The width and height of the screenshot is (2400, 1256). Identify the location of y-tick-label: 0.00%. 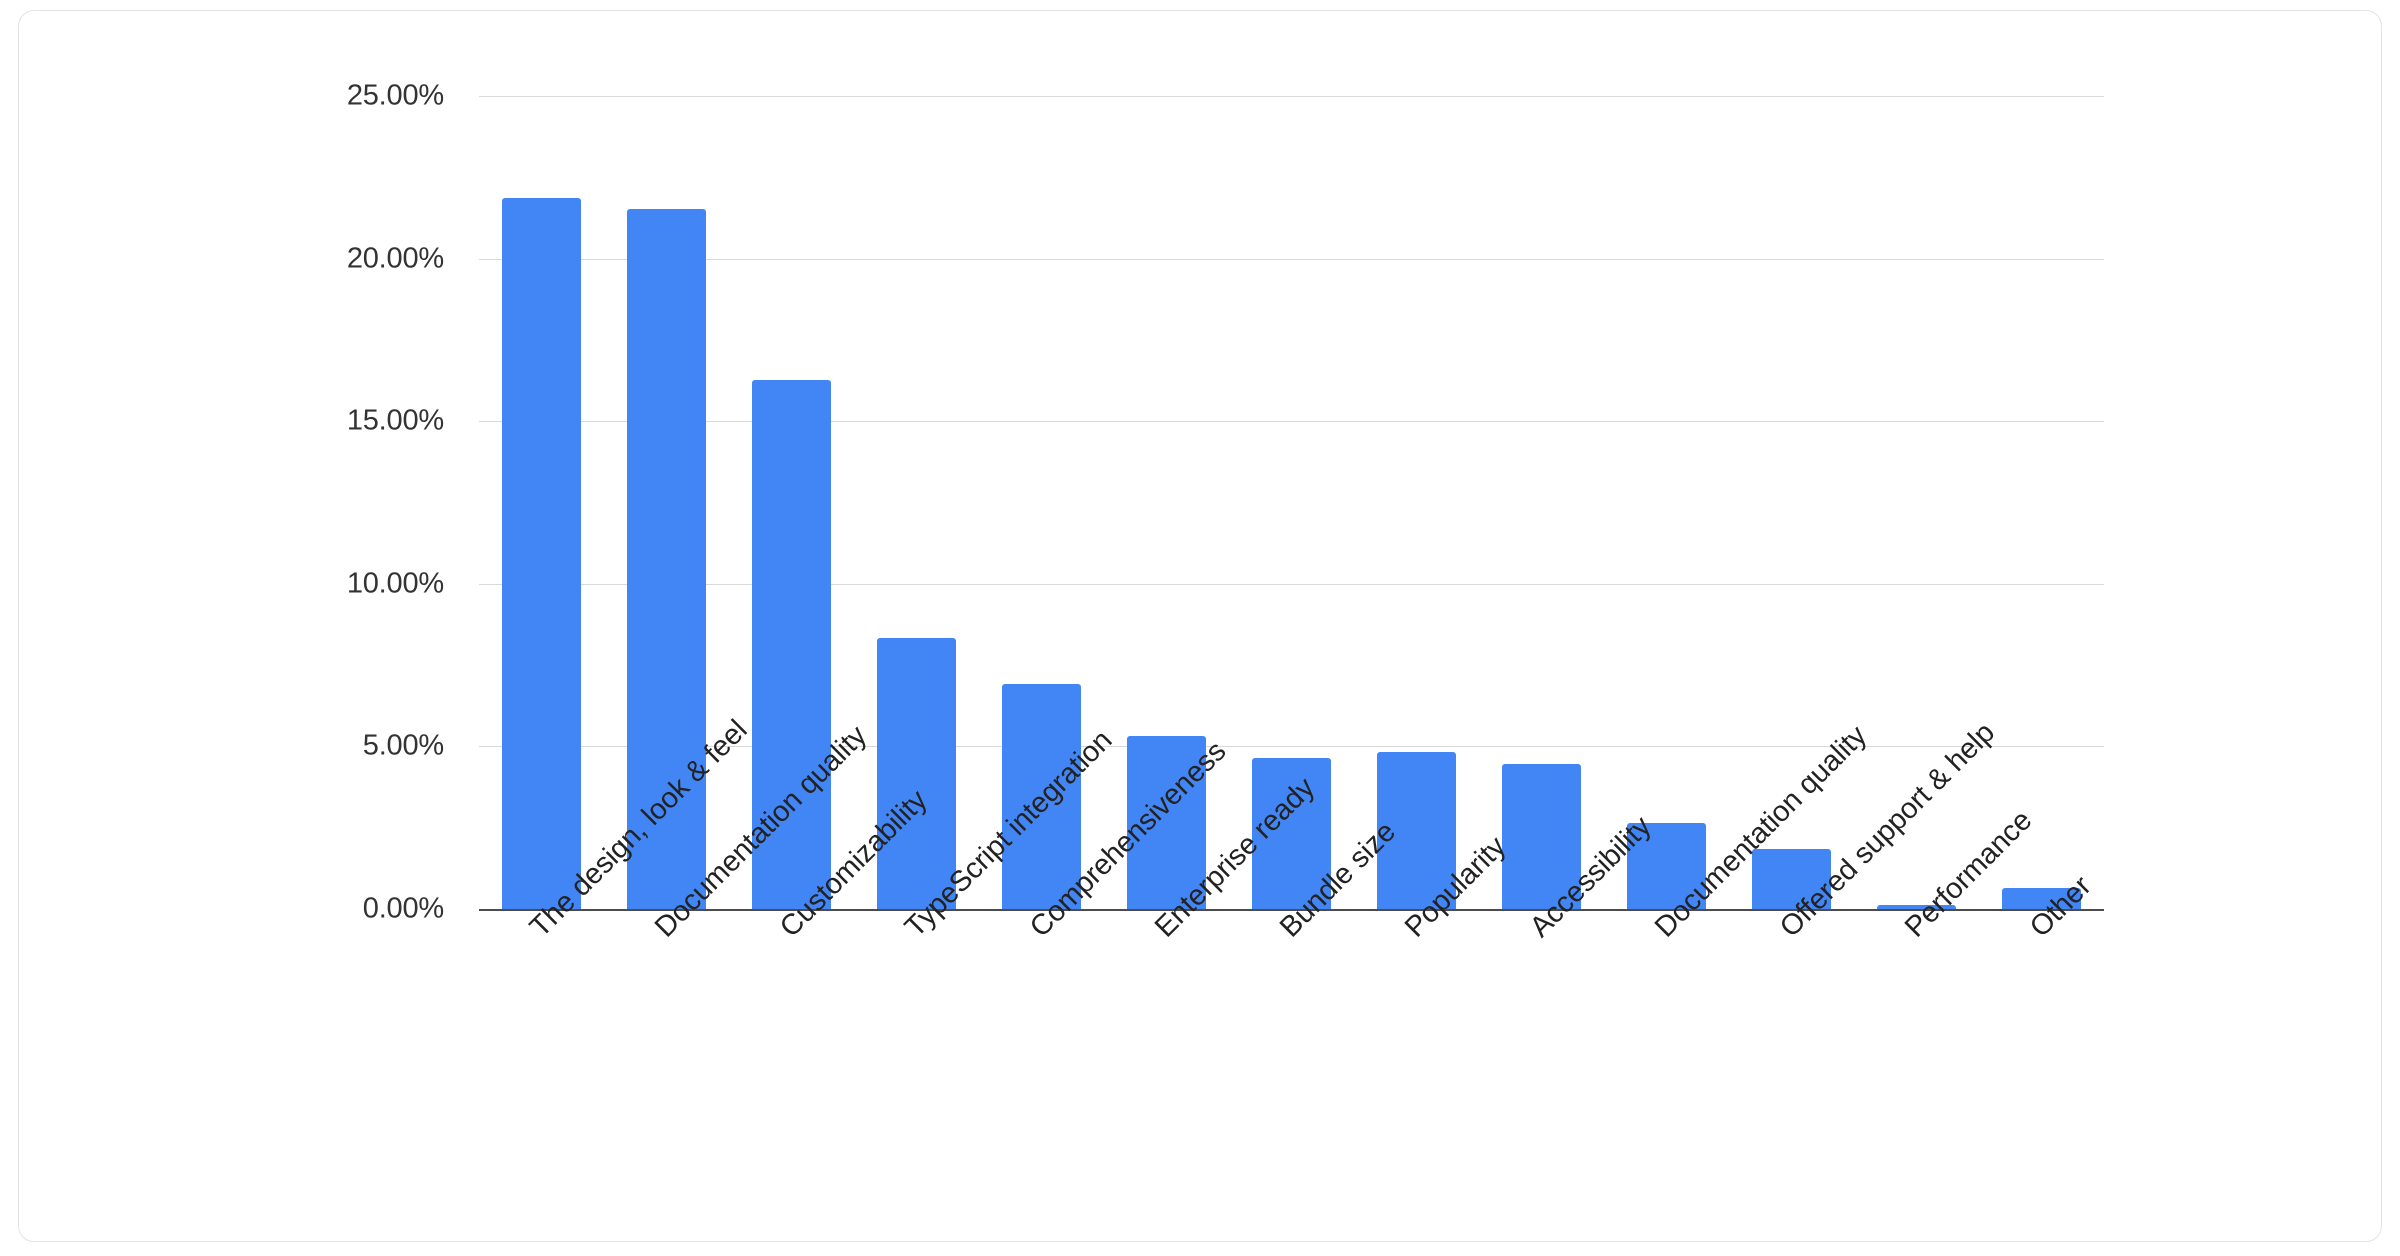
(403, 908).